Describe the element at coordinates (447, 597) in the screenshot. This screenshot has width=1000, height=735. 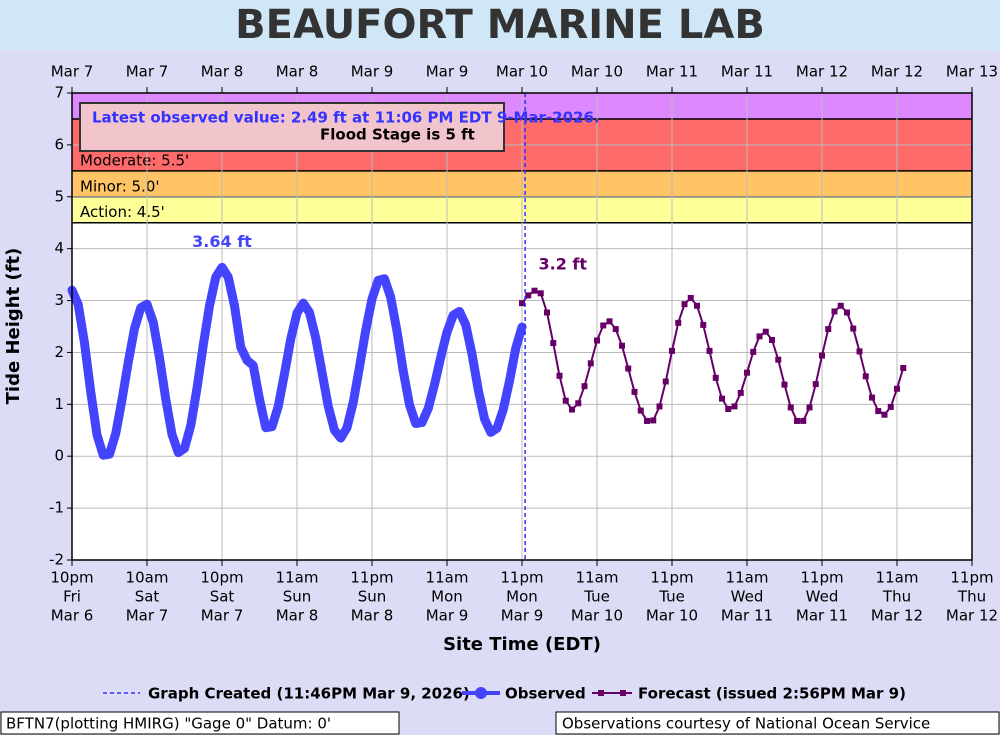
I see `x-tick-label: Mon` at that location.